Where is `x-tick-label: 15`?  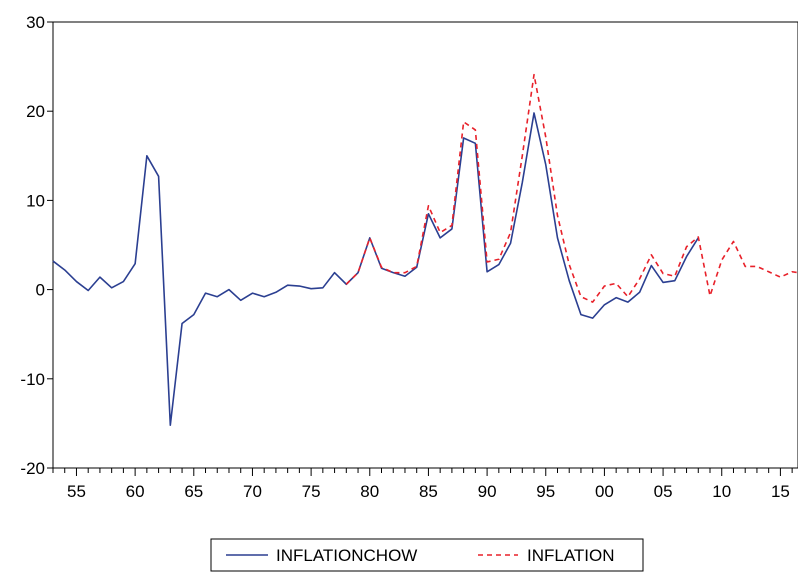
x-tick-label: 15 is located at coordinates (780, 491).